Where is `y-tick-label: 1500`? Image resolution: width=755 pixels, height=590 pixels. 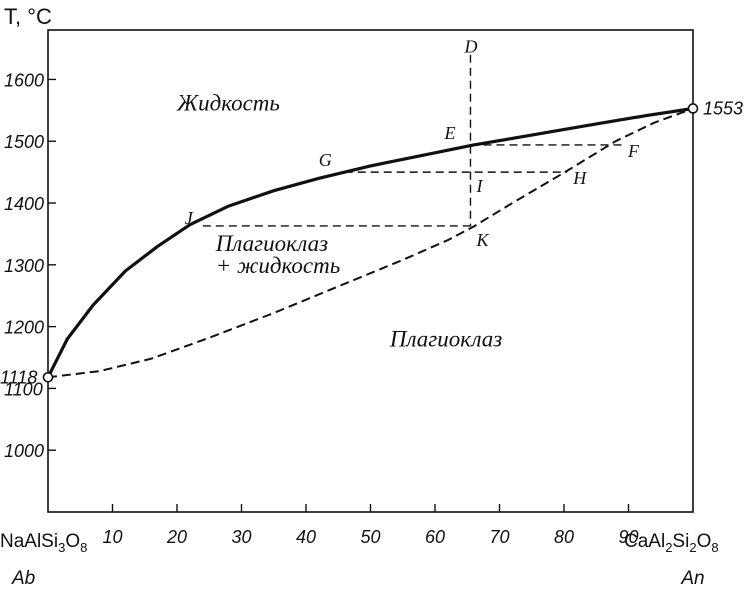
y-tick-label: 1500 is located at coordinates (24, 142).